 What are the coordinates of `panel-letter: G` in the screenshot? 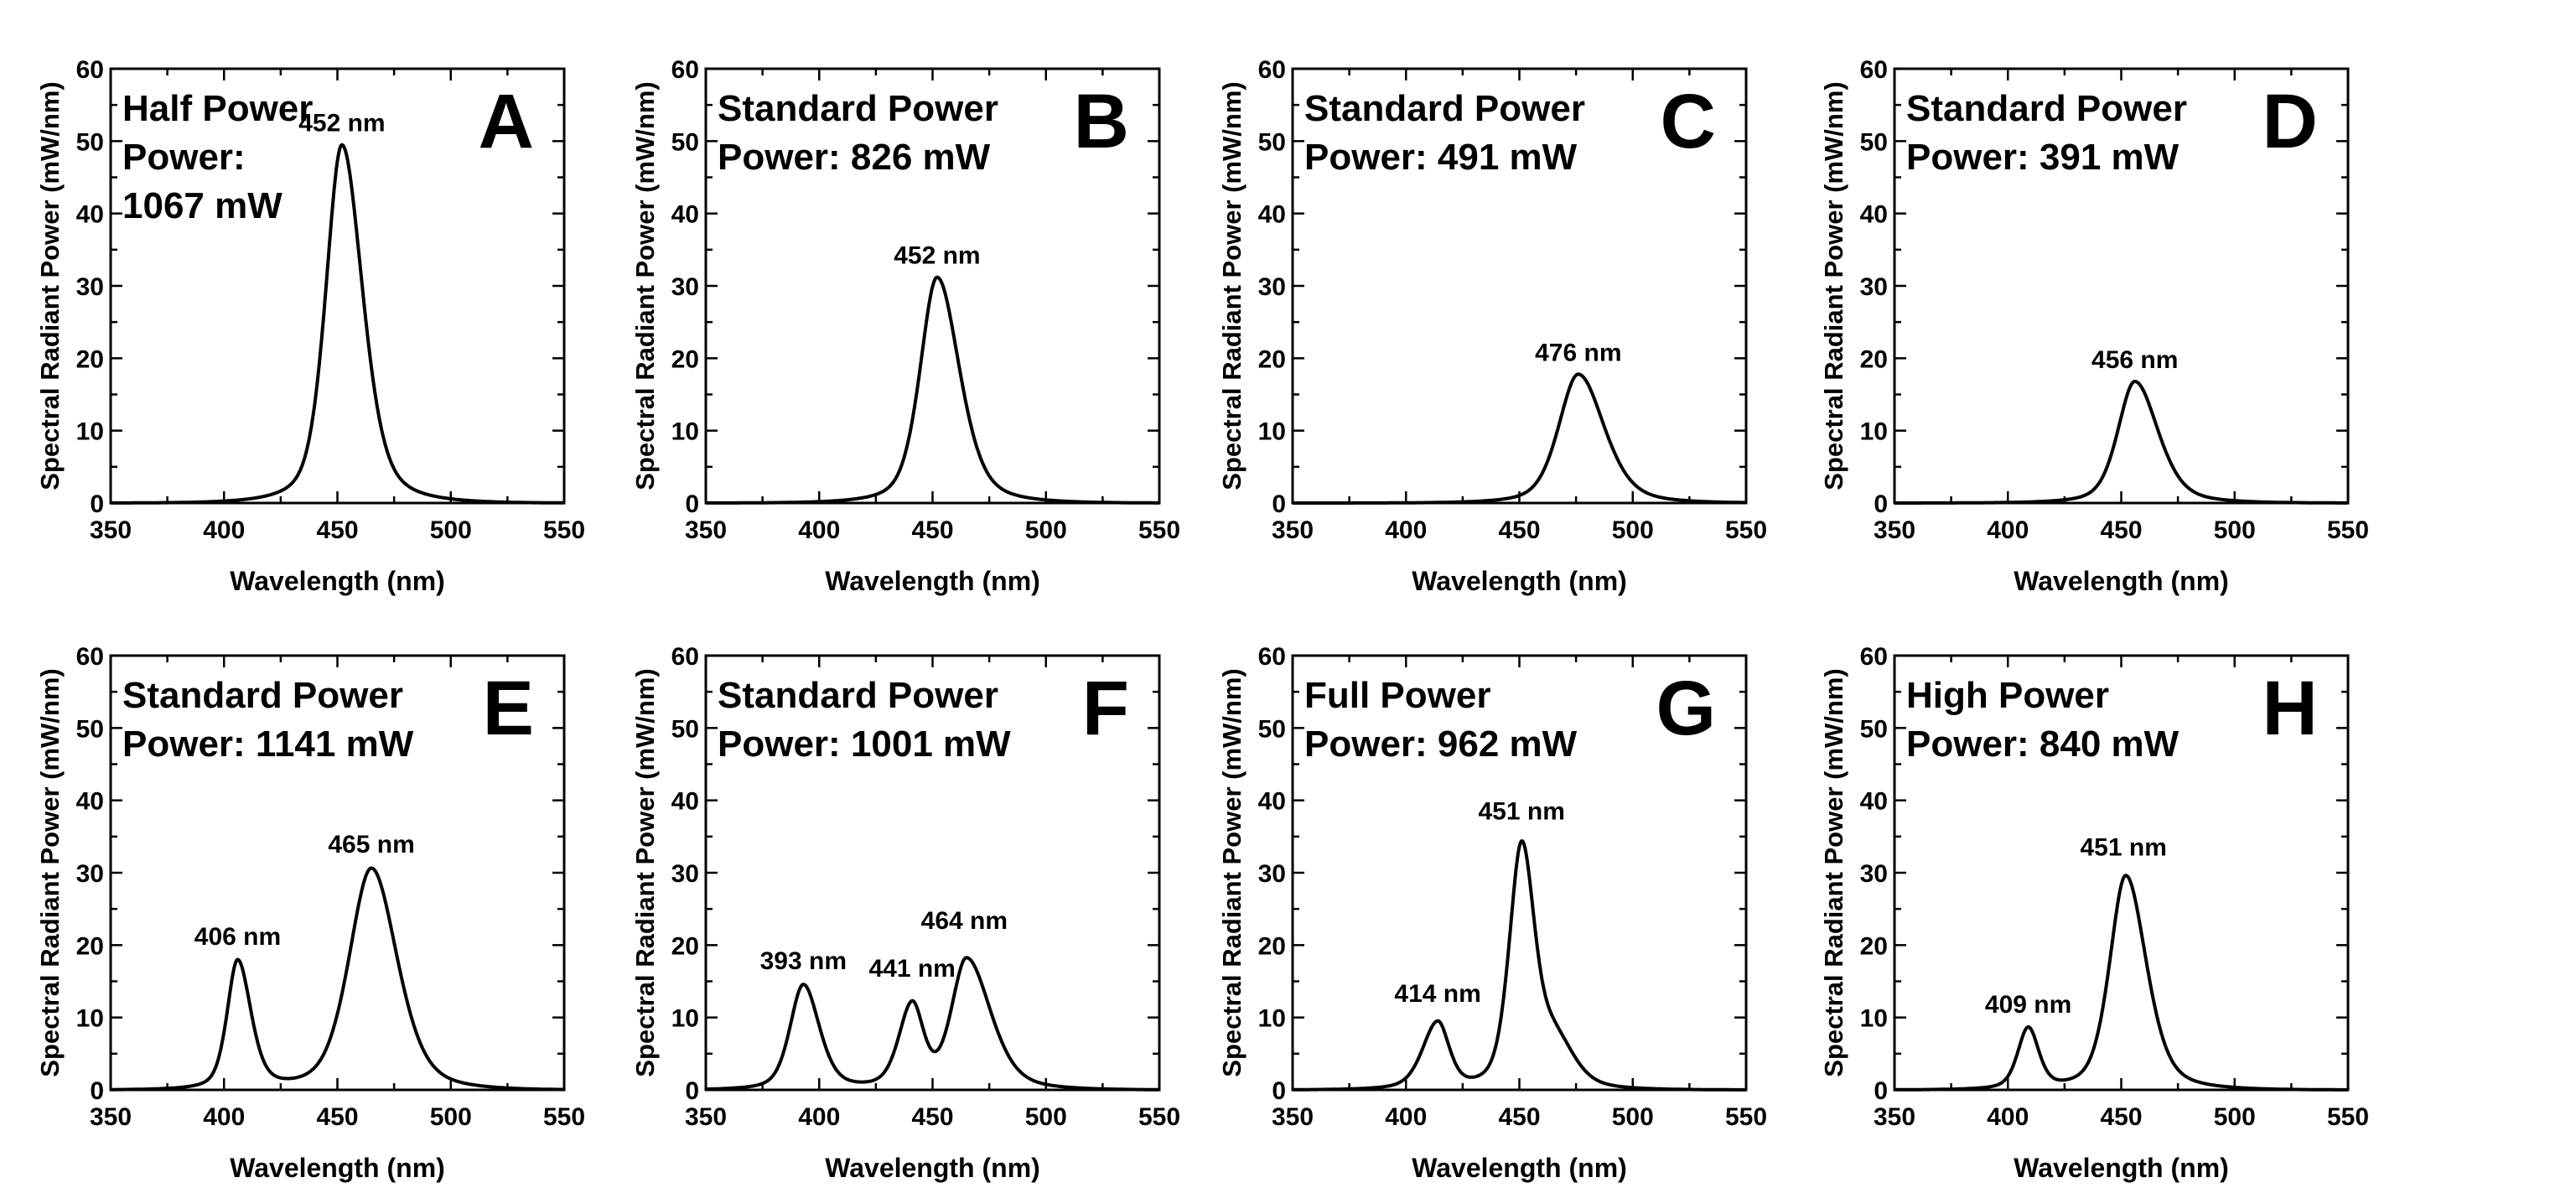 It's located at (1686, 708).